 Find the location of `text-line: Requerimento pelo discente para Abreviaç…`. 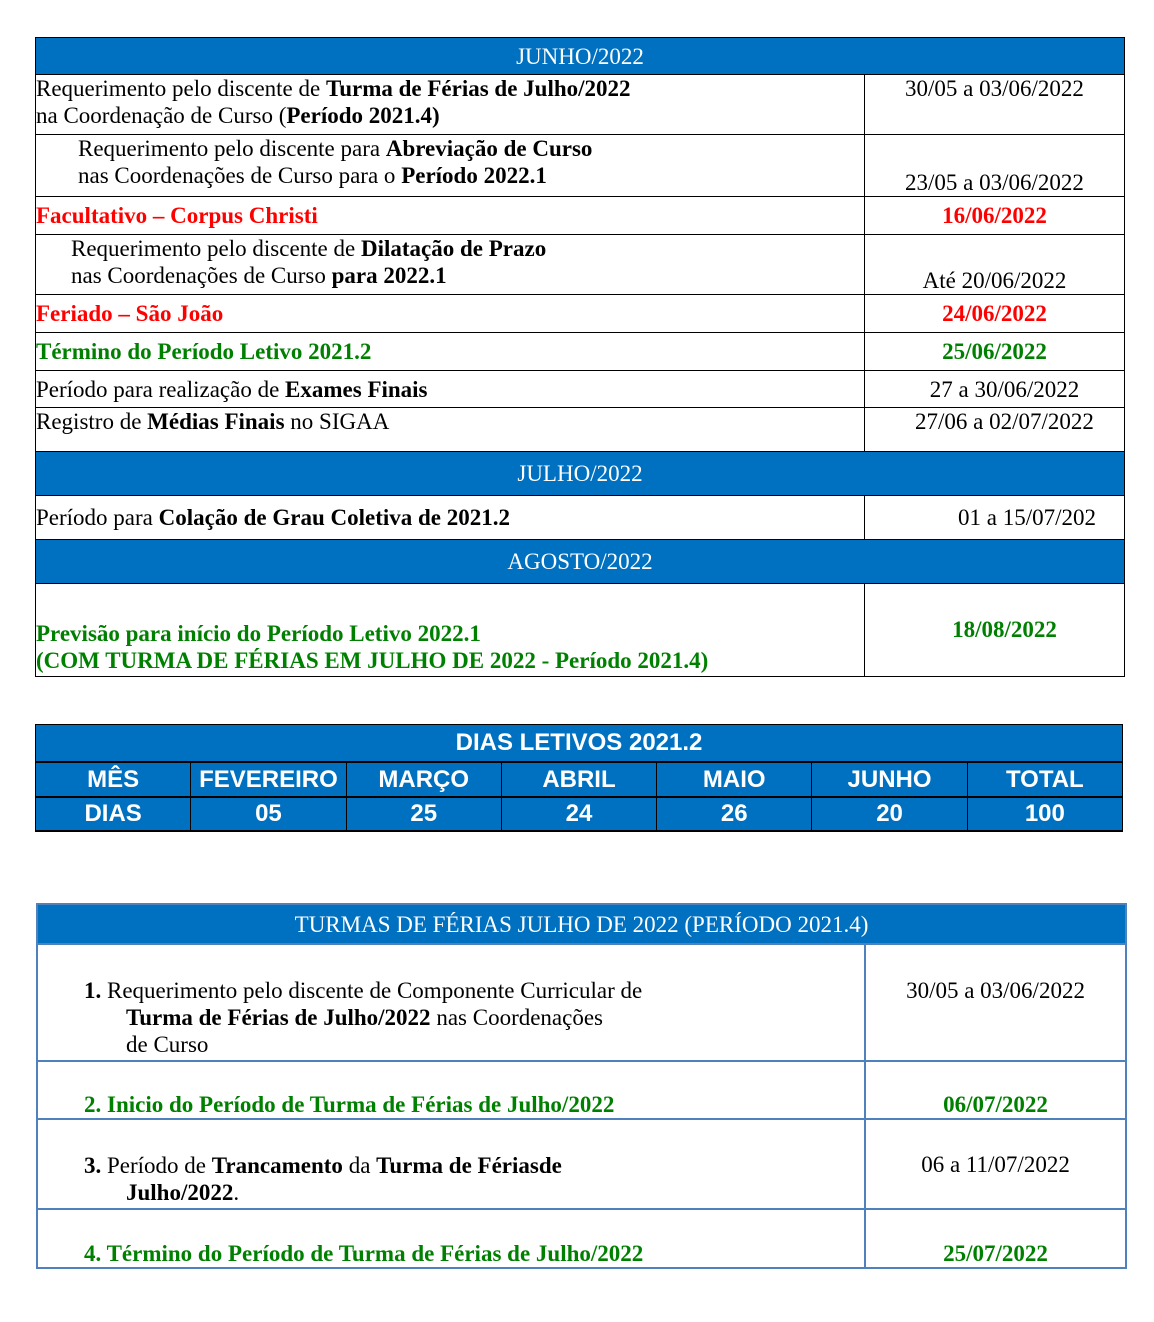

text-line: Requerimento pelo discente para Abreviaç… is located at coordinates (450, 148).